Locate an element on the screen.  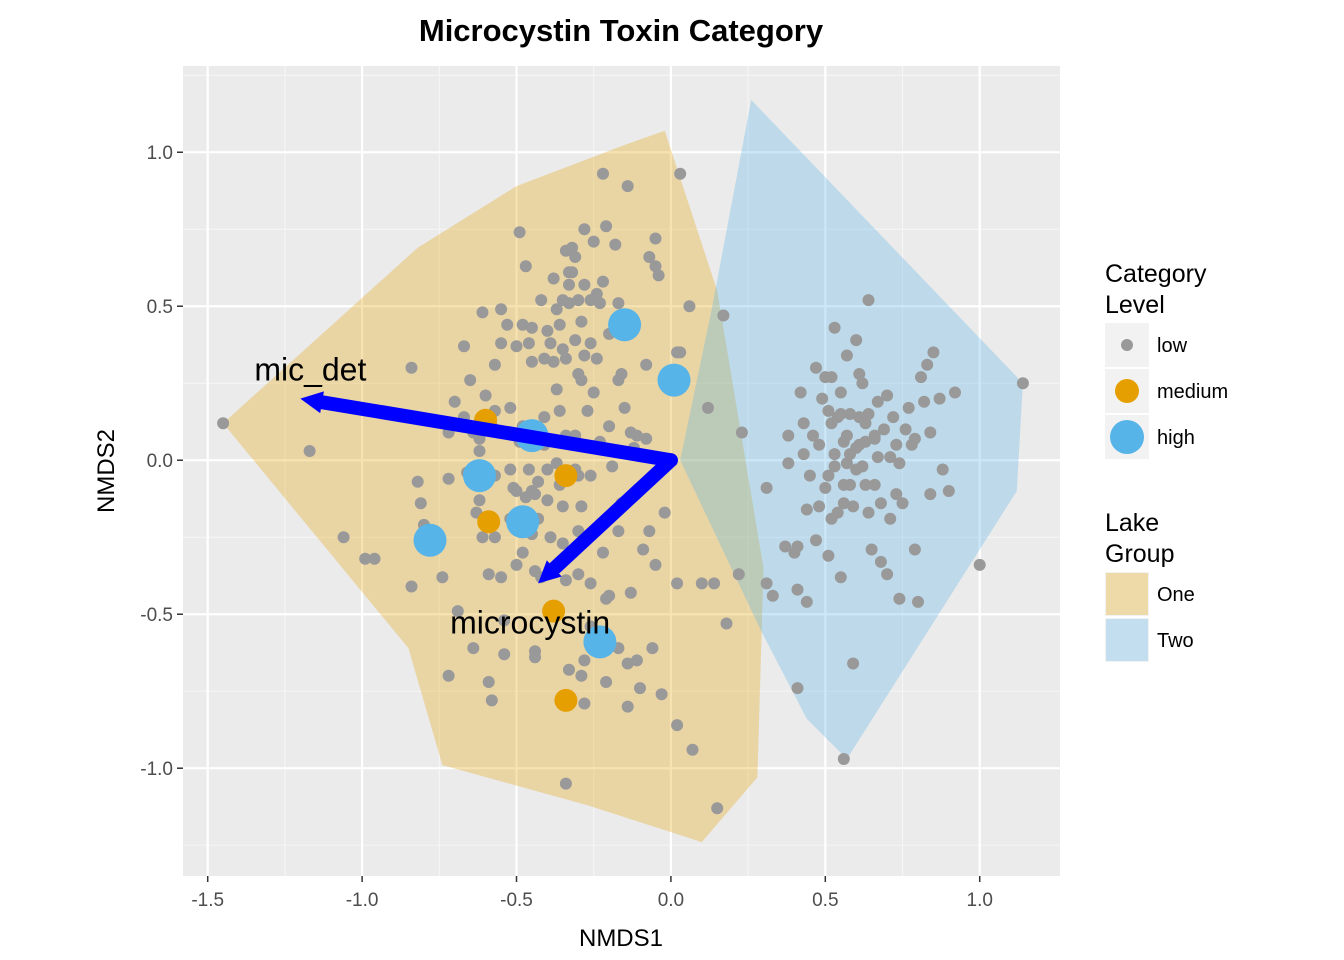
legend-label-two: Two is located at coordinates (1175, 641).